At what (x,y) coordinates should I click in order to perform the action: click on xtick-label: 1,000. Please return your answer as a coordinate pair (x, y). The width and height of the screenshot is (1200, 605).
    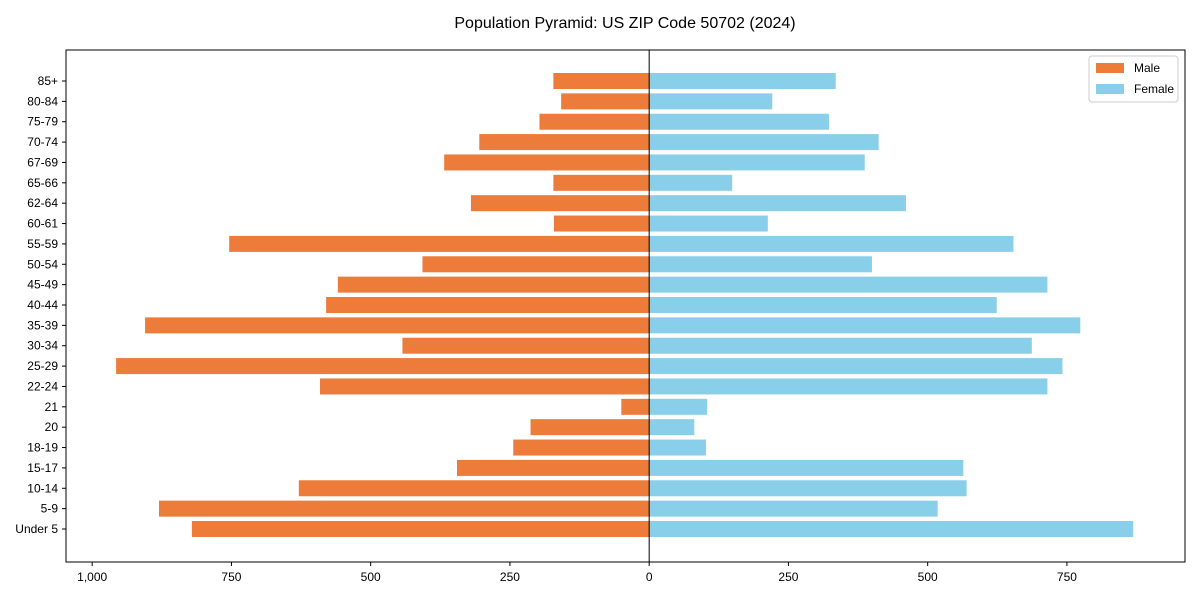
    Looking at the image, I should click on (92, 577).